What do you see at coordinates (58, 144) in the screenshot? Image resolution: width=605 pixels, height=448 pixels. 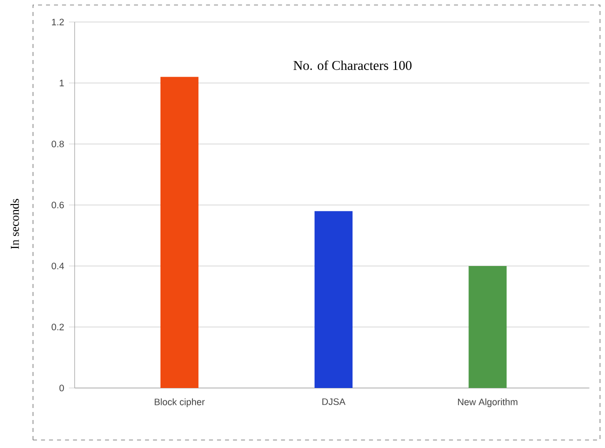 I see `y-tick-label: 0.8` at bounding box center [58, 144].